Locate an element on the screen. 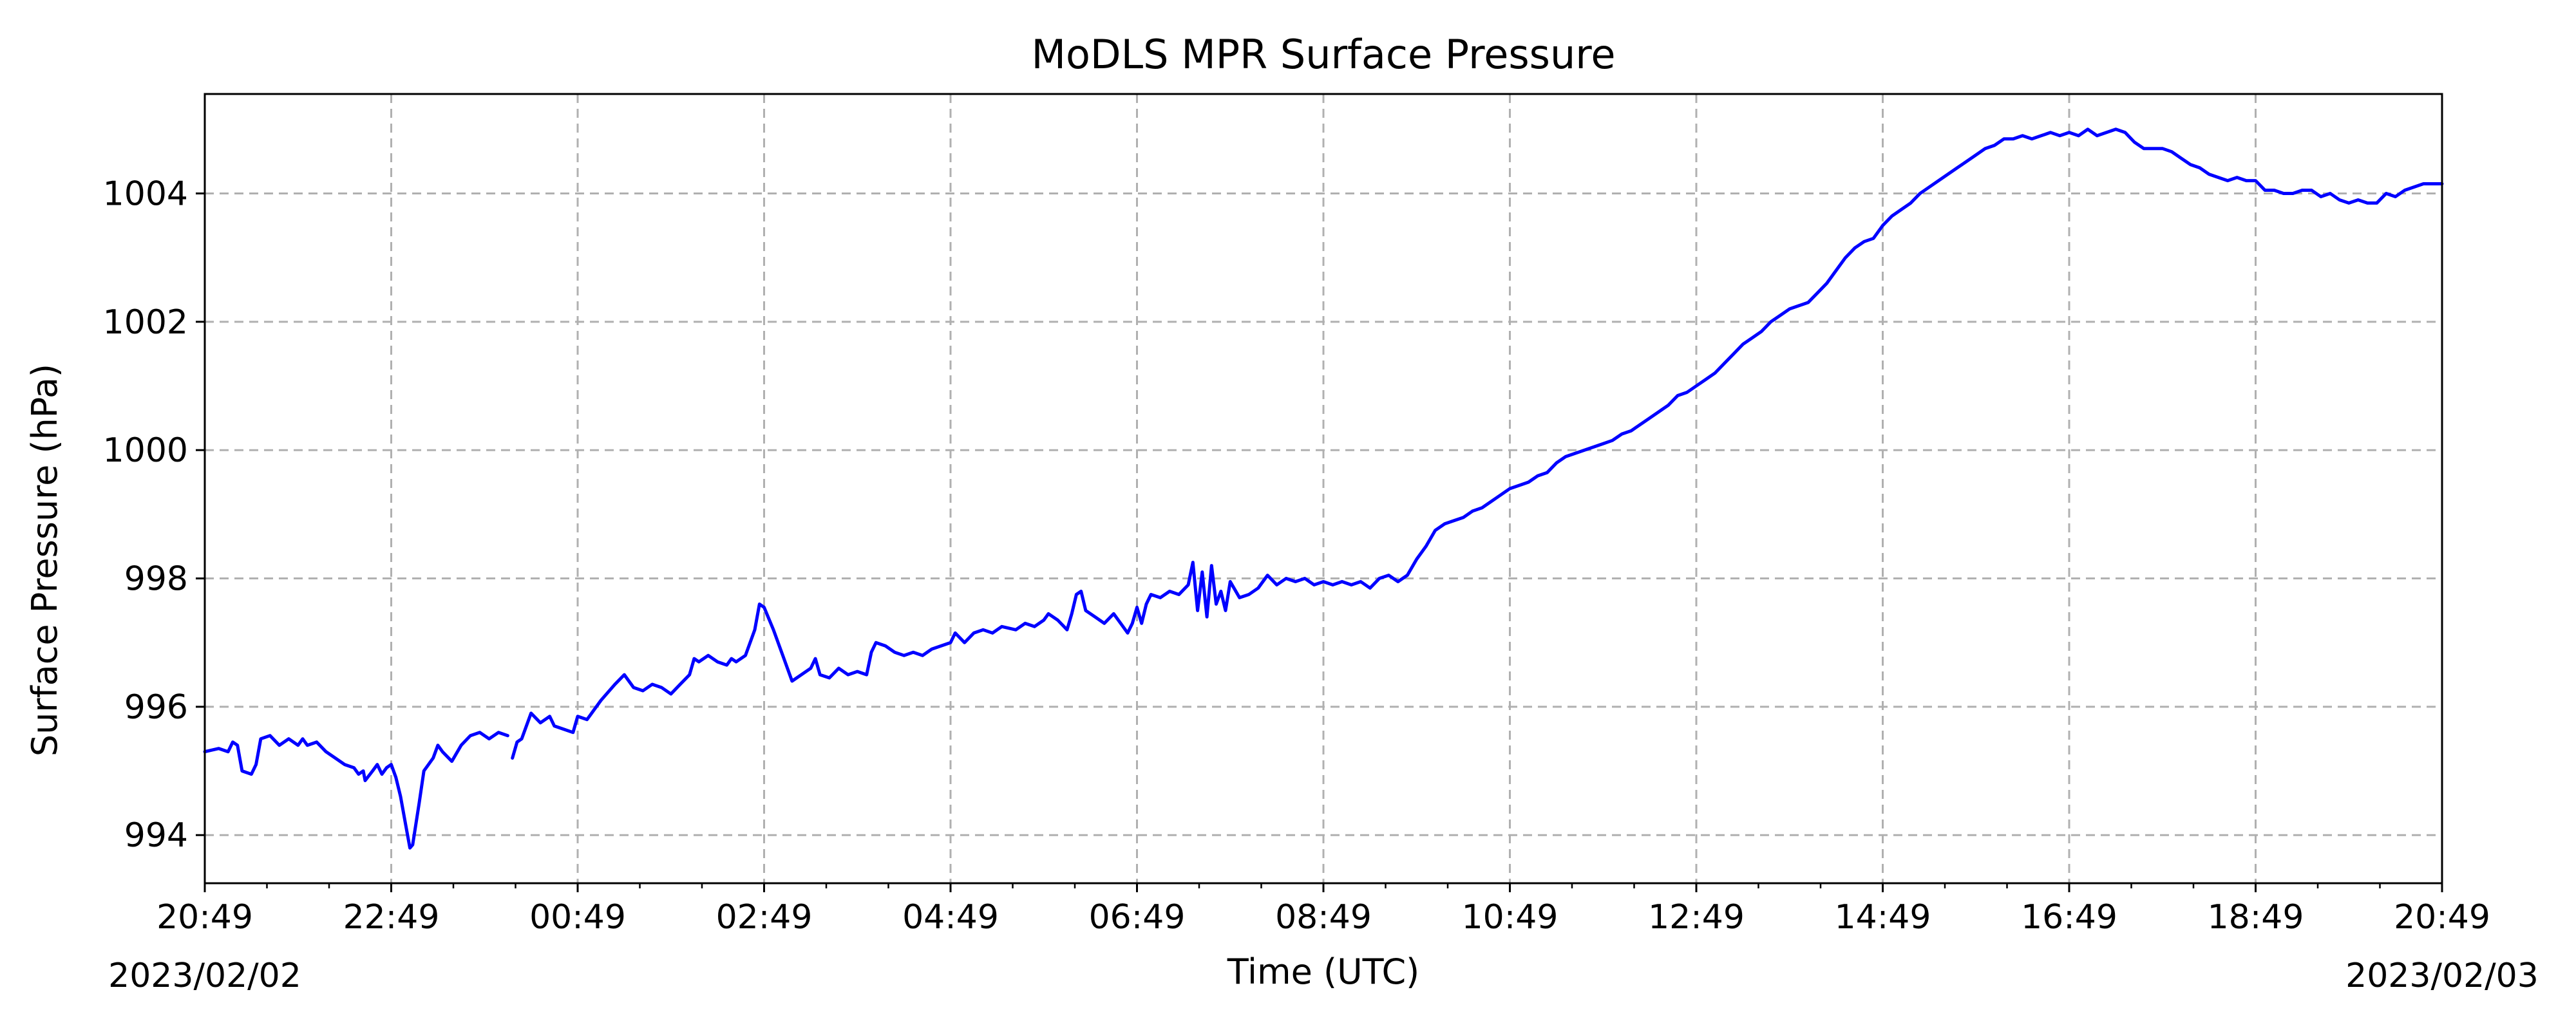 Image resolution: width=2576 pixels, height=1030 pixels. x-tick-label: 00:49 is located at coordinates (577, 917).